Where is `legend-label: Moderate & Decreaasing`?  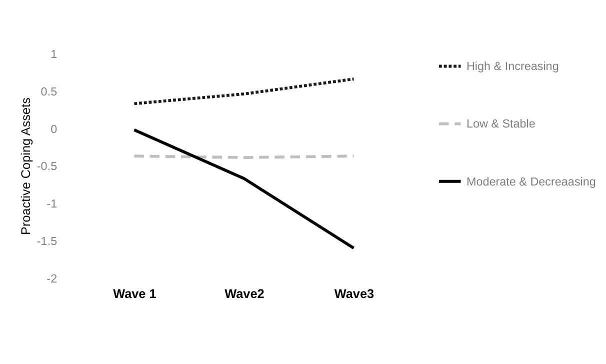
legend-label: Moderate & Decreaasing is located at coordinates (531, 181).